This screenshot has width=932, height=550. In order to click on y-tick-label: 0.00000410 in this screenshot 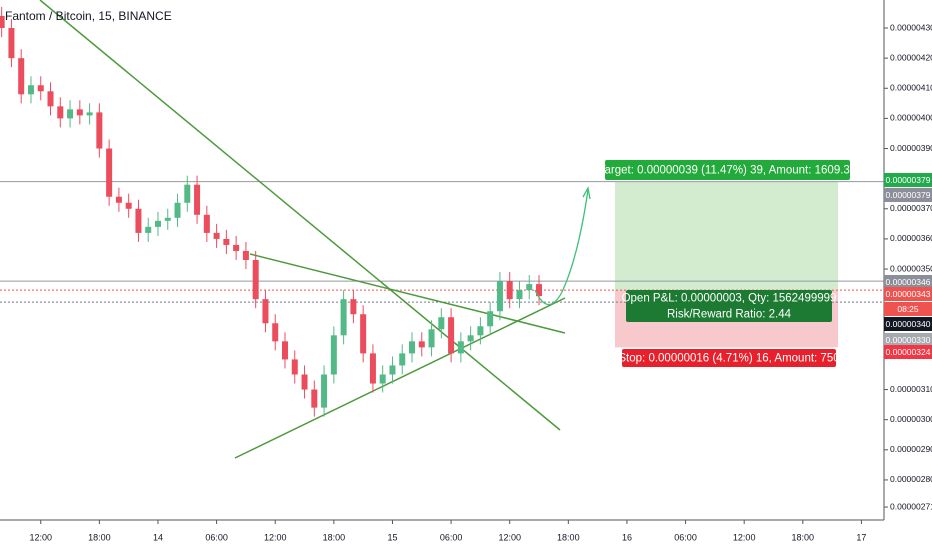, I will do `click(911, 88)`.